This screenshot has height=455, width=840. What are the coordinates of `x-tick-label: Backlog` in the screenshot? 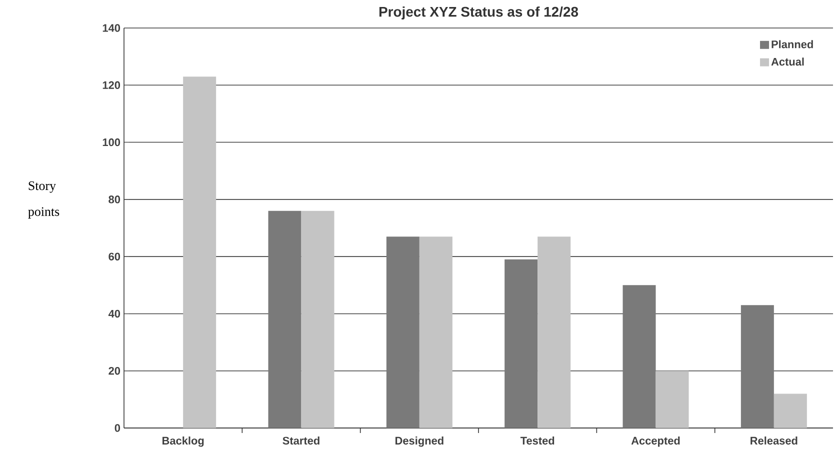 It's located at (183, 441).